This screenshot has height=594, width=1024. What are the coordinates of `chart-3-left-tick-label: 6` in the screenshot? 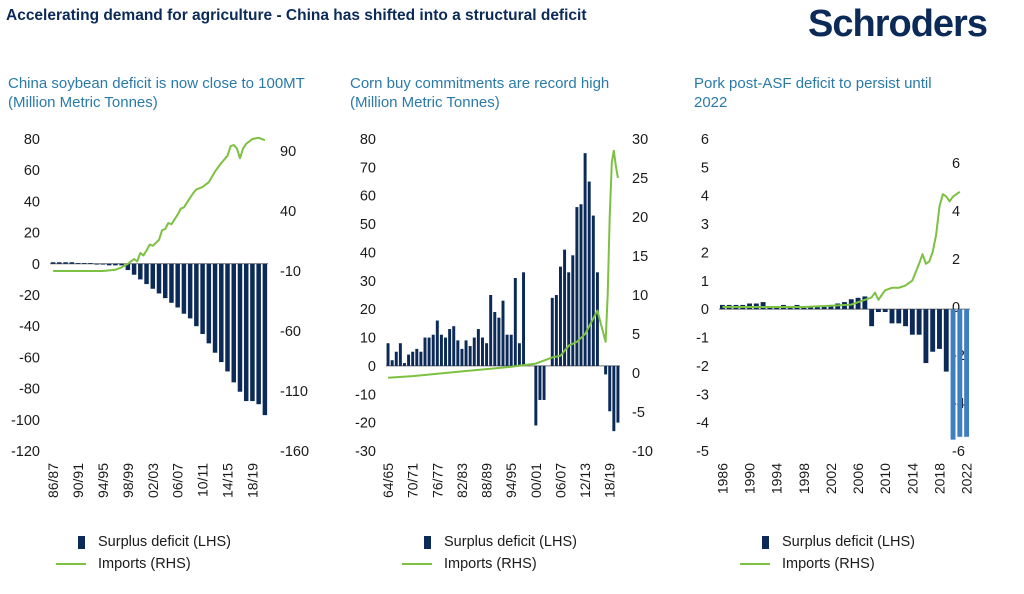 It's located at (705, 140).